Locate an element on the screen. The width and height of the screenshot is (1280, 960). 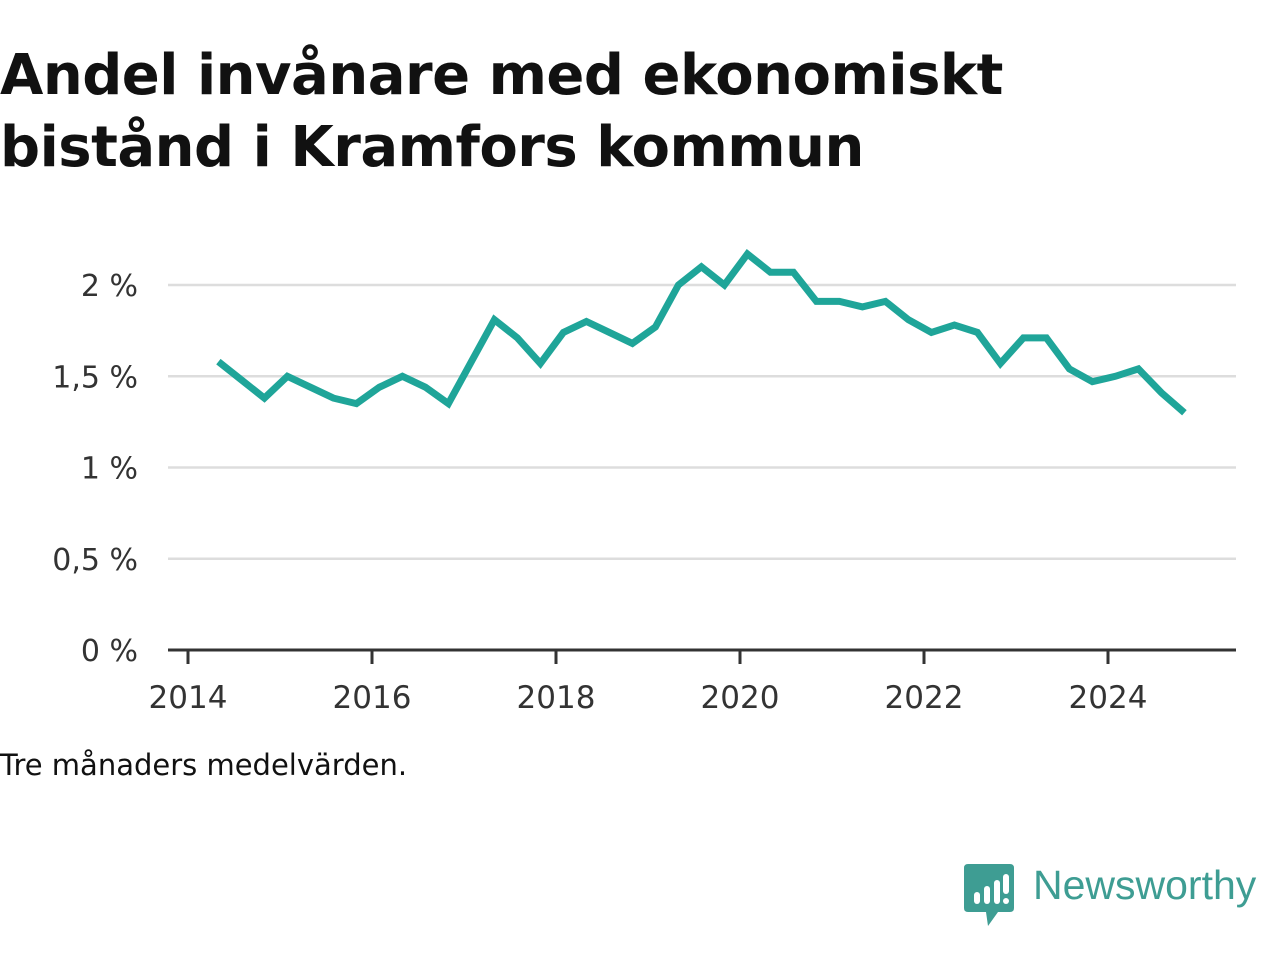
brand-name: Newsworthy is located at coordinates (1145, 885).